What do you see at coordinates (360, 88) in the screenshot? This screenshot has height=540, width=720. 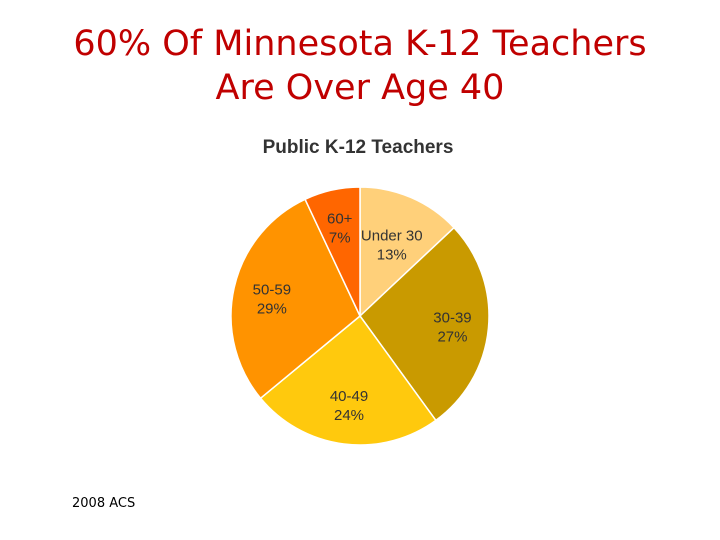 I see `slide-title-line-2: Are Over Age 40` at bounding box center [360, 88].